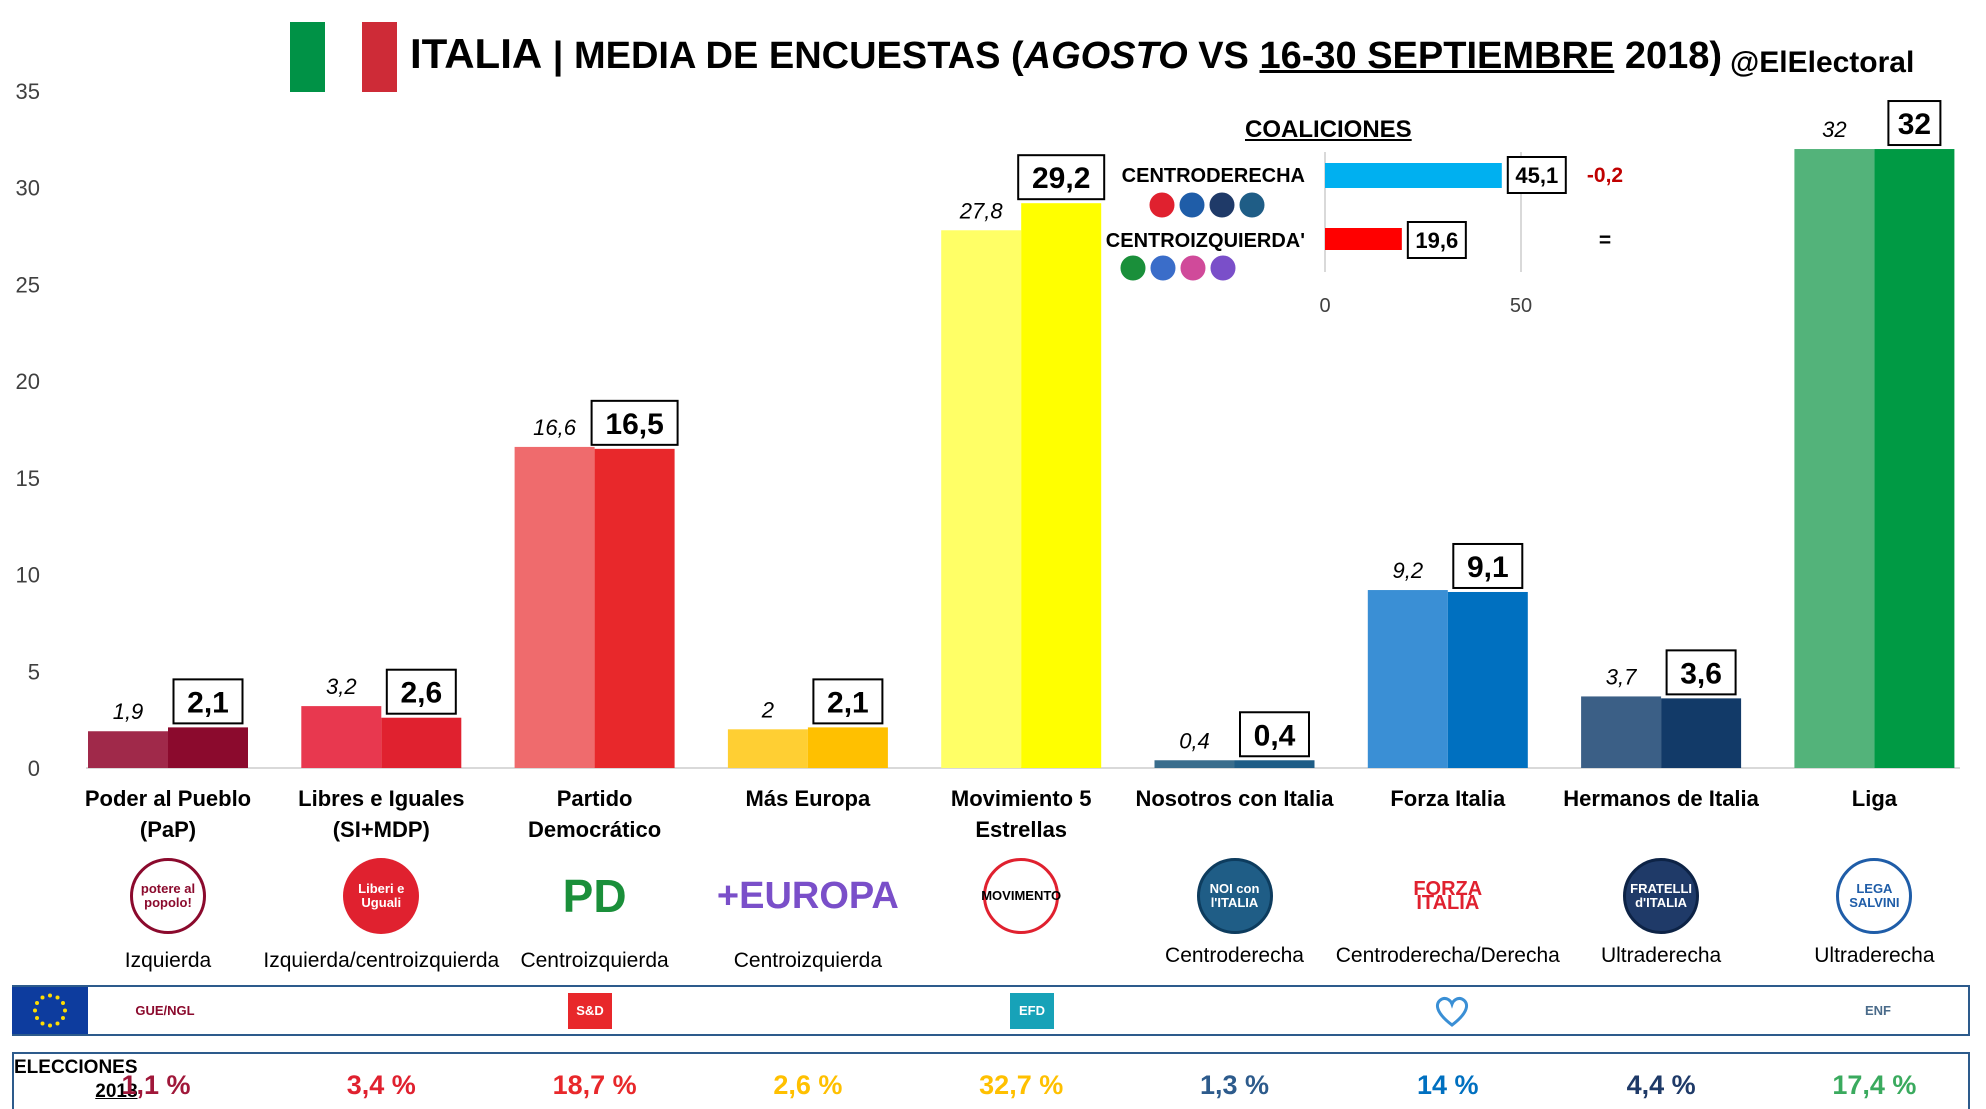 The image size is (1986, 1109). What do you see at coordinates (379, 57) in the screenshot?
I see `italy-flag-red` at bounding box center [379, 57].